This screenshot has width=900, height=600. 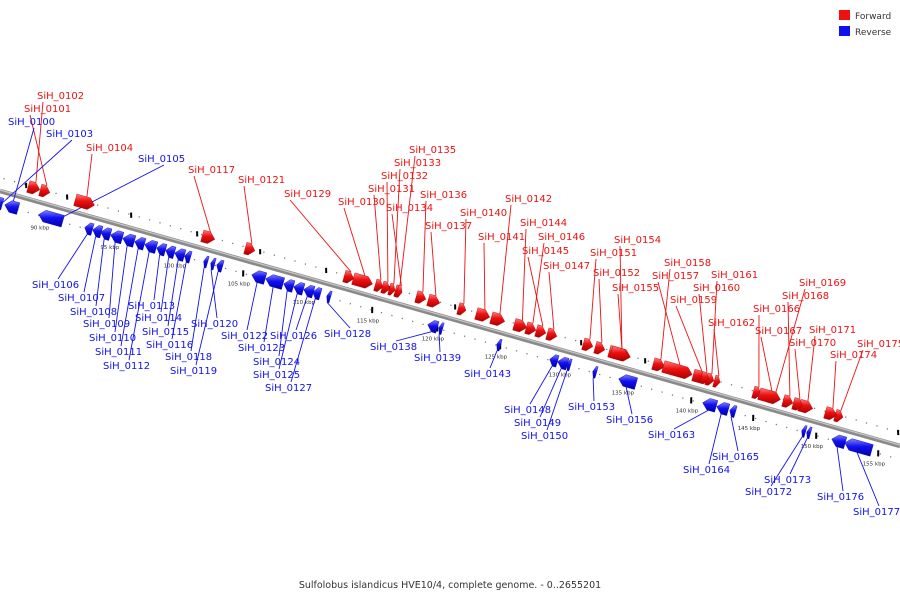 What do you see at coordinates (81, 298) in the screenshot?
I see `gene-label-SiH_0107: SiH_0107` at bounding box center [81, 298].